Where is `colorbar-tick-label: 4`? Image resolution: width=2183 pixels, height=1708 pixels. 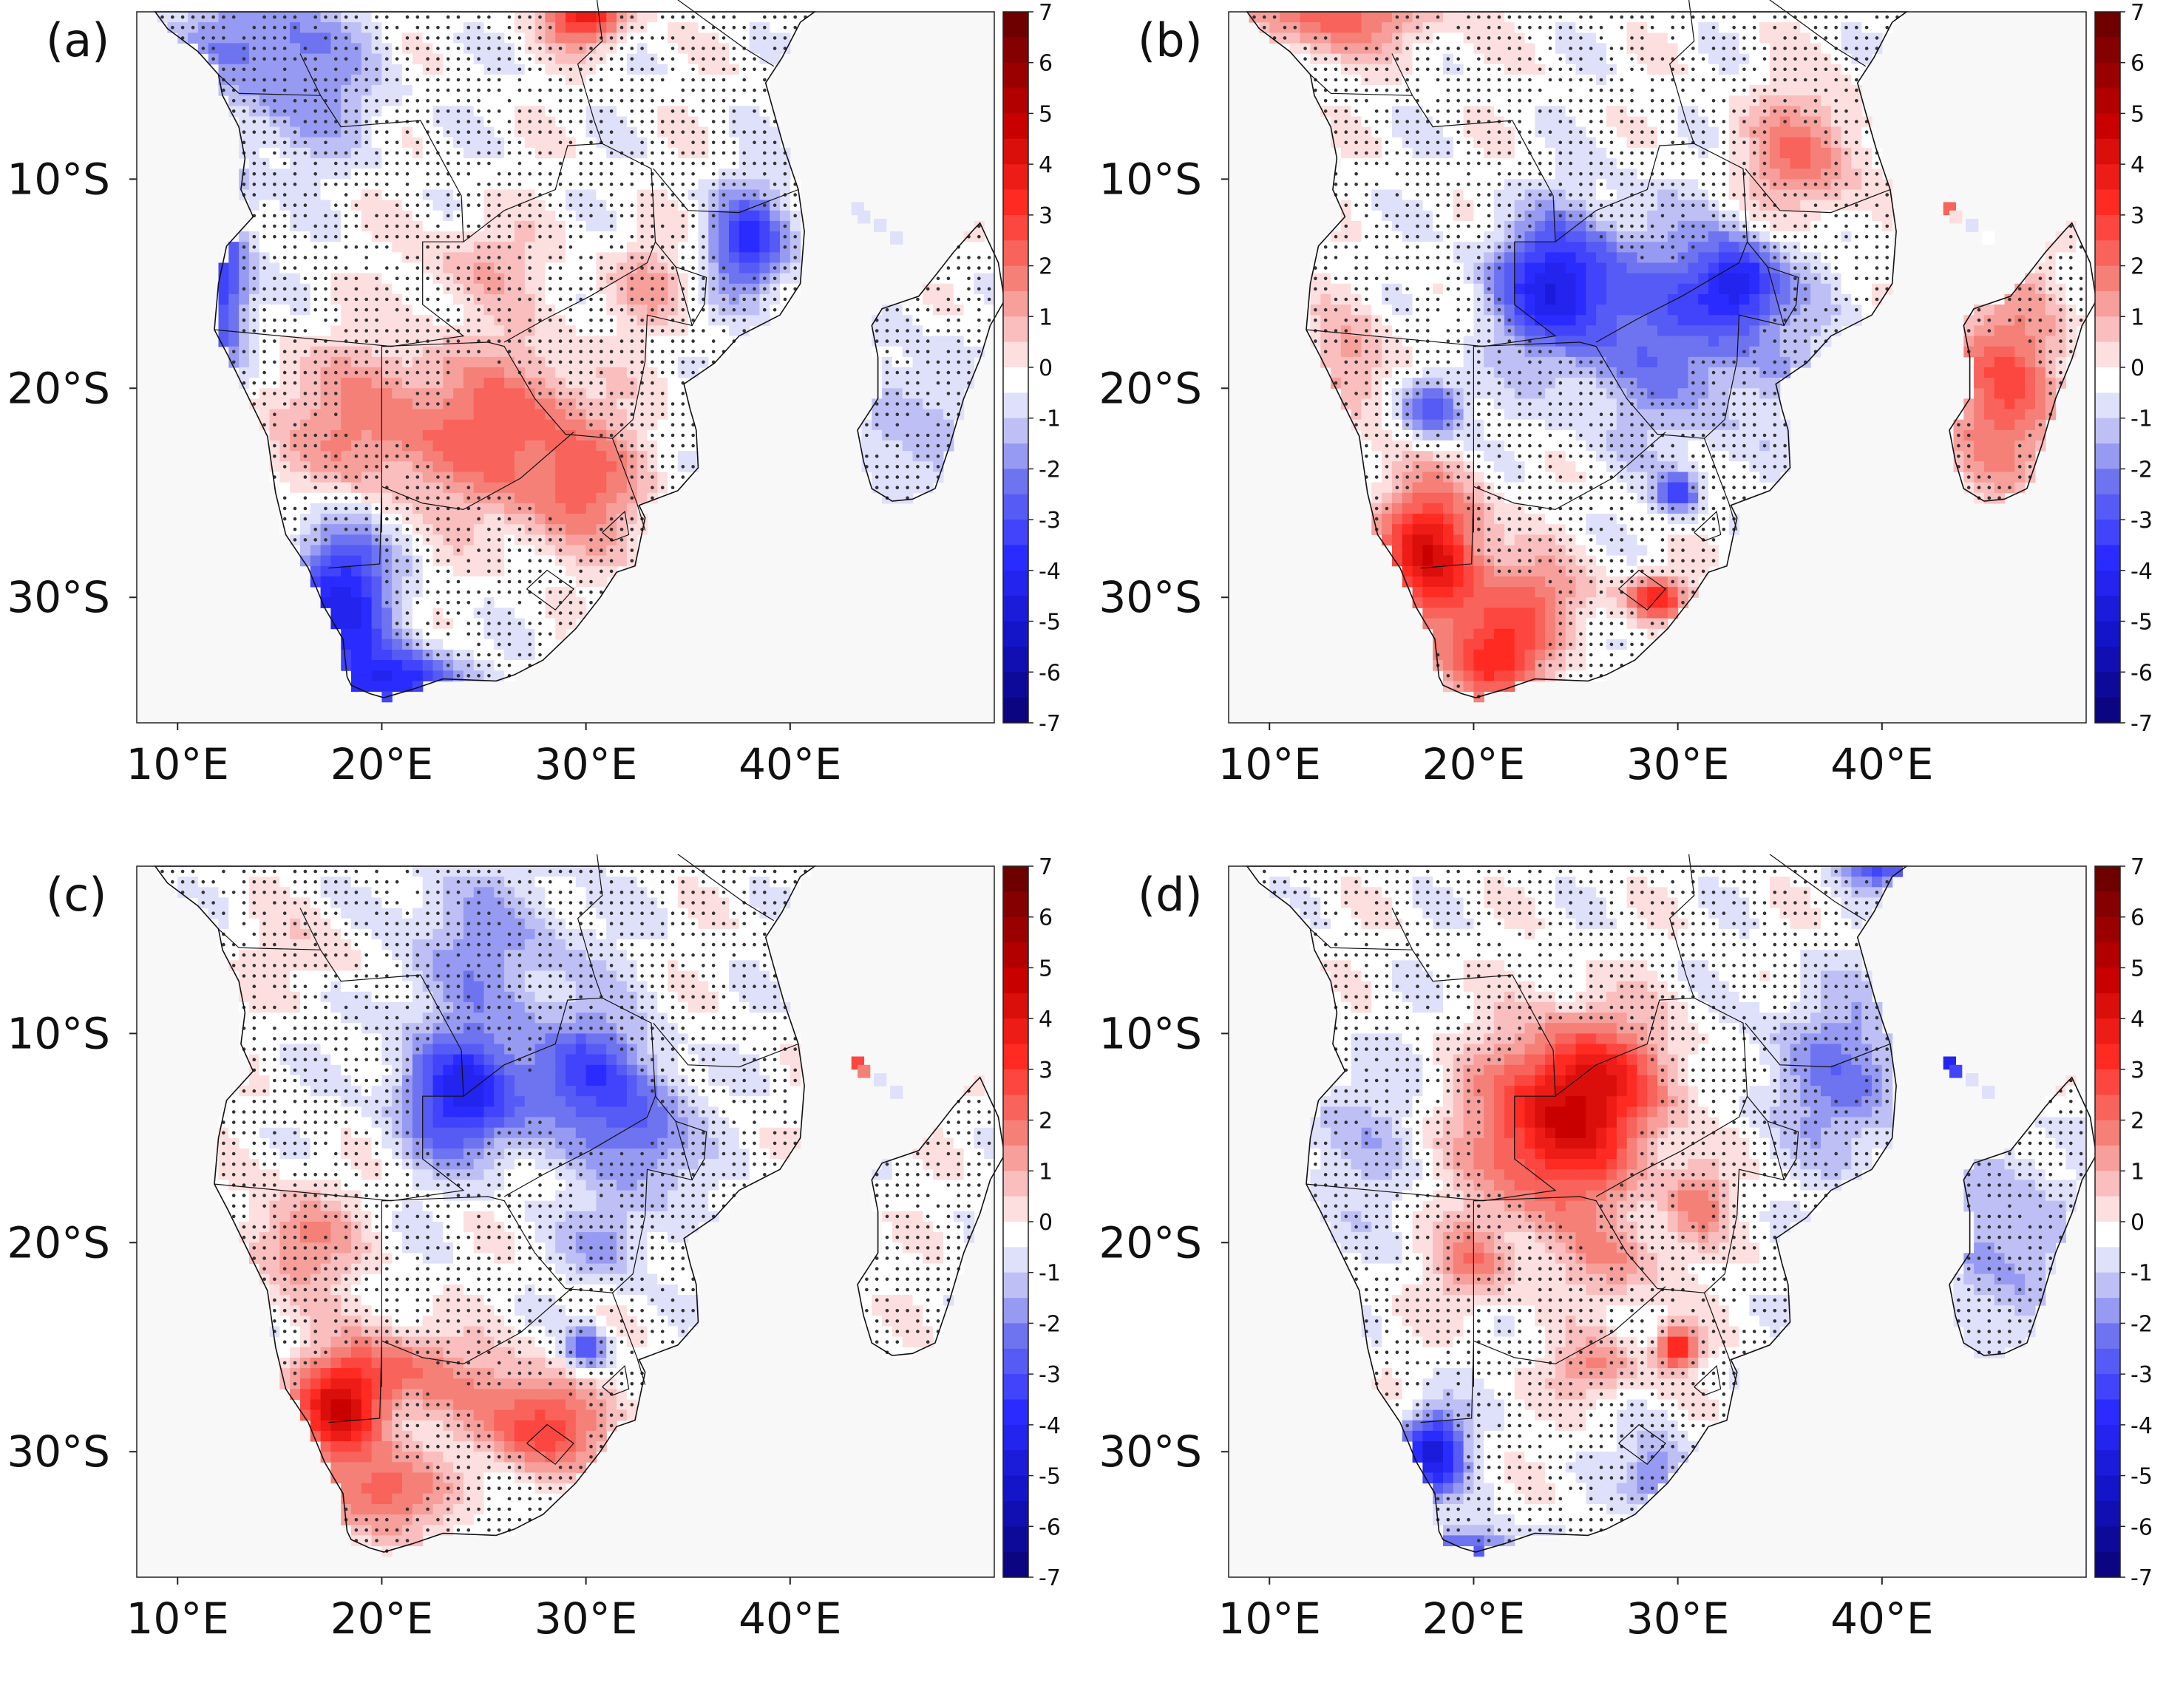 colorbar-tick-label: 4 is located at coordinates (2138, 1019).